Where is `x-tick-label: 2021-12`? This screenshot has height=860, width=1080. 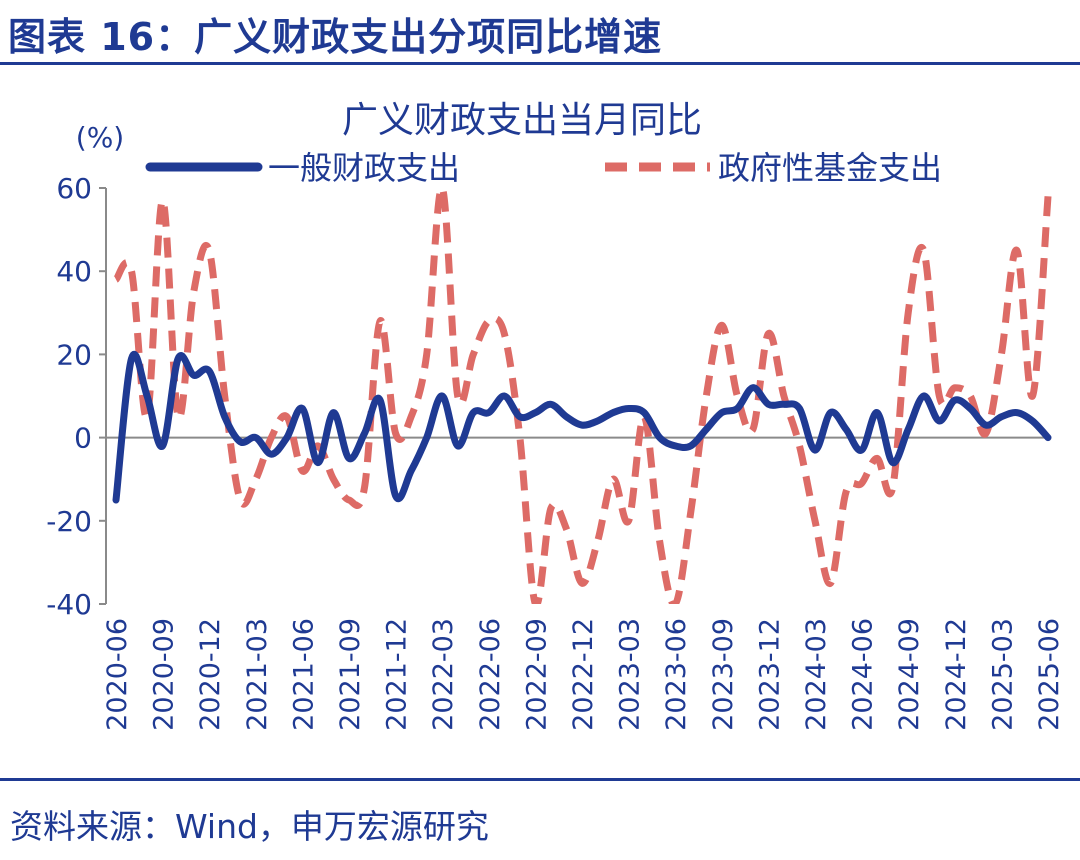 x-tick-label: 2021-12 is located at coordinates (397, 674).